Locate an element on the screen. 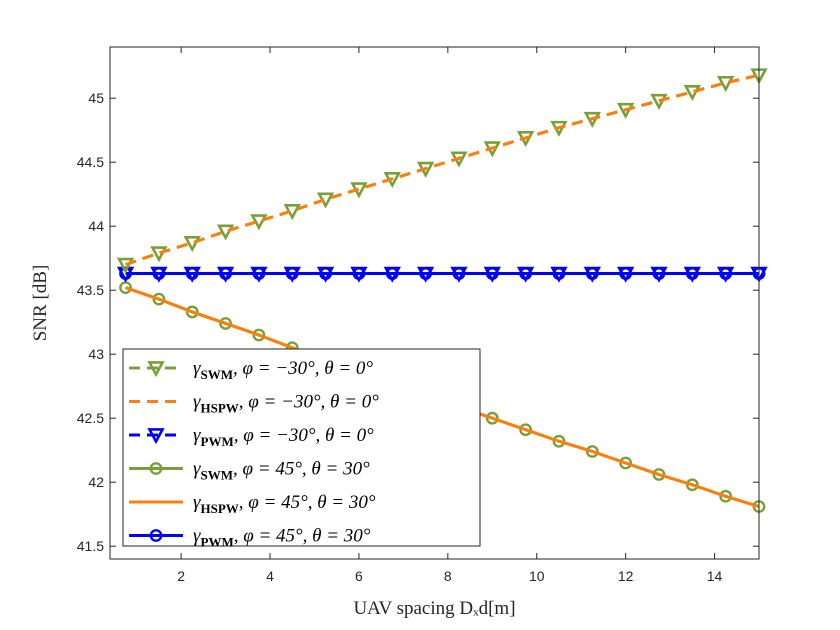  y-tick-label: 42 is located at coordinates (96, 482).